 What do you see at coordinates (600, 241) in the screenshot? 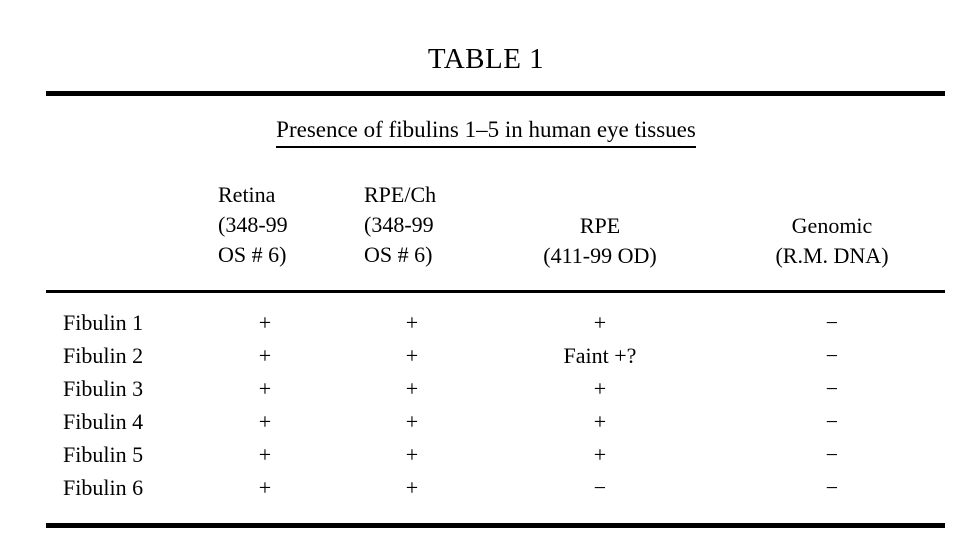
I see `column-header-rpe: RPE (411-99 OD)` at bounding box center [600, 241].